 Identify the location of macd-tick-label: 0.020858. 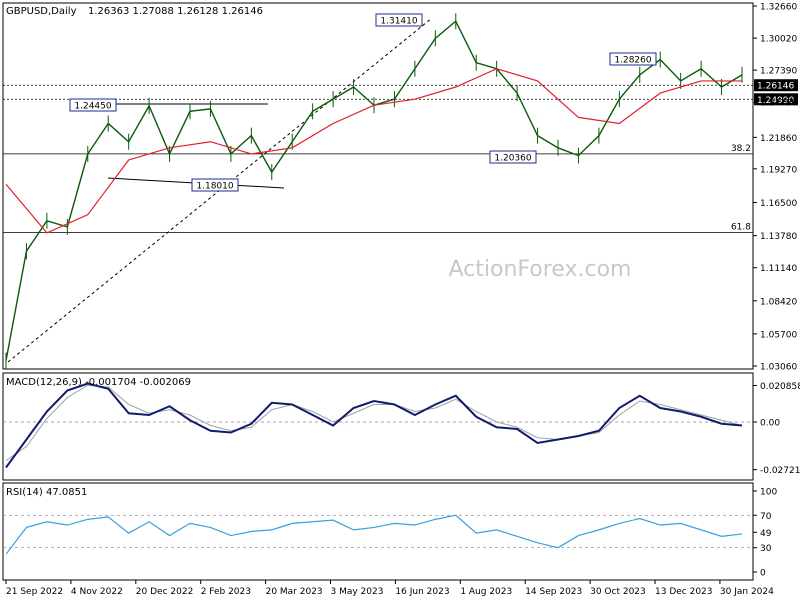
(780, 387).